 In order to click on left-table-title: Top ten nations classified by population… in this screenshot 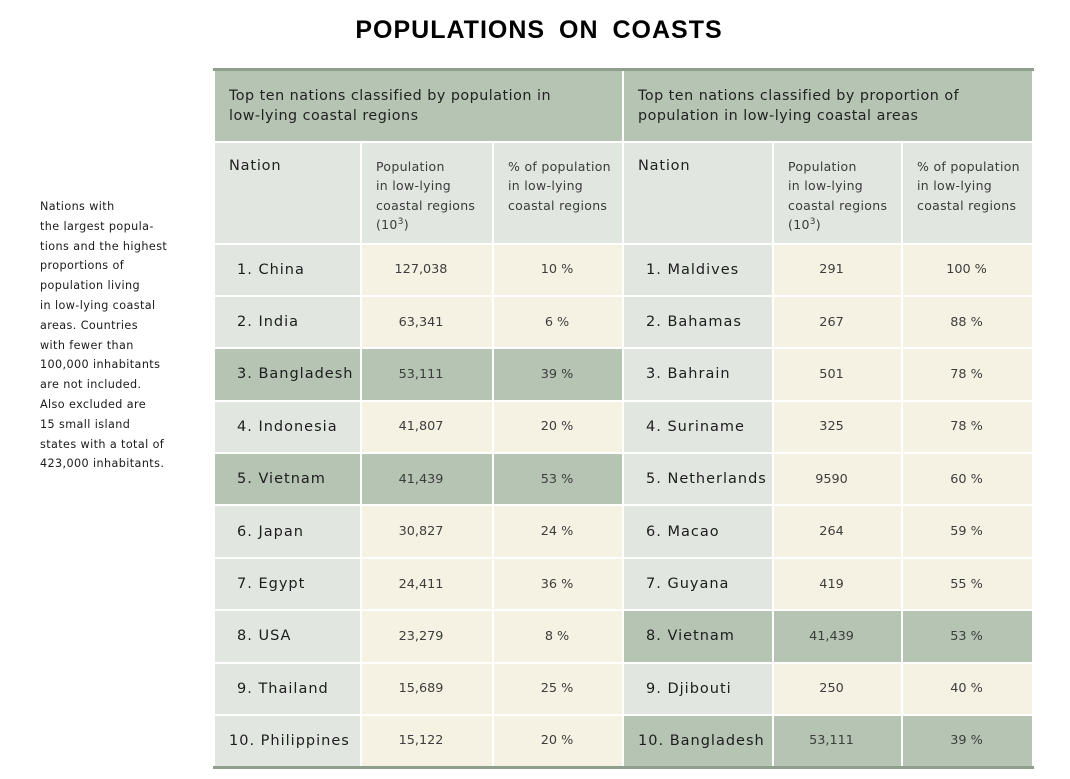, I will do `click(418, 105)`.